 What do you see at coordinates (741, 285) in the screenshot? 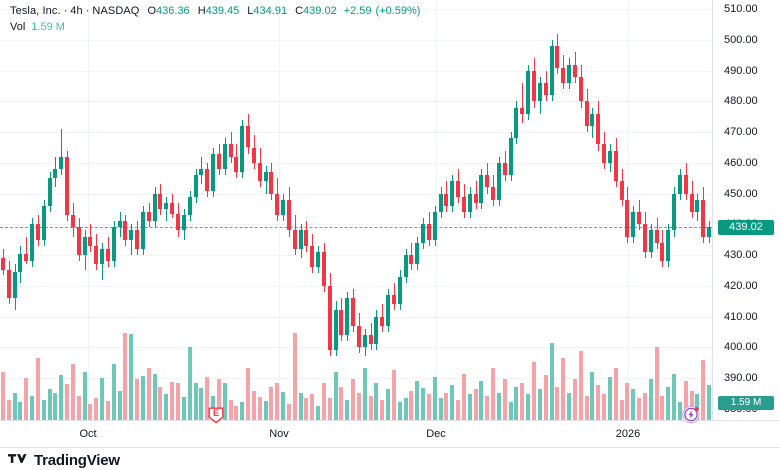
I see `price-tick-label: 420.00` at bounding box center [741, 285].